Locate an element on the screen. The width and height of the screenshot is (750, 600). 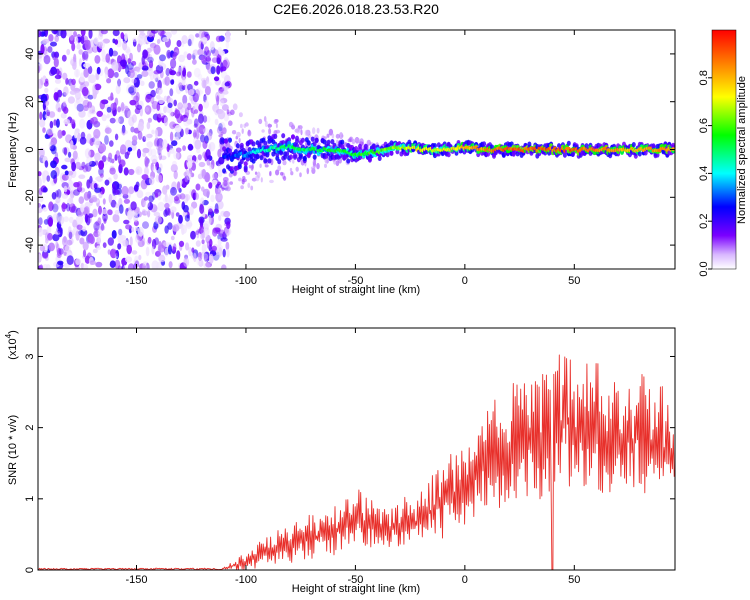
y-tick-label: 1 is located at coordinates (30, 499).